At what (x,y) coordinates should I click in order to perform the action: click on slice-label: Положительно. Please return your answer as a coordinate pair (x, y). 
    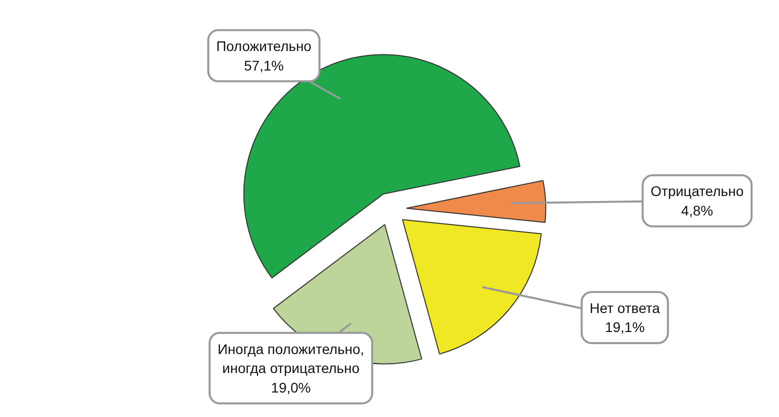
    Looking at the image, I should click on (264, 46).